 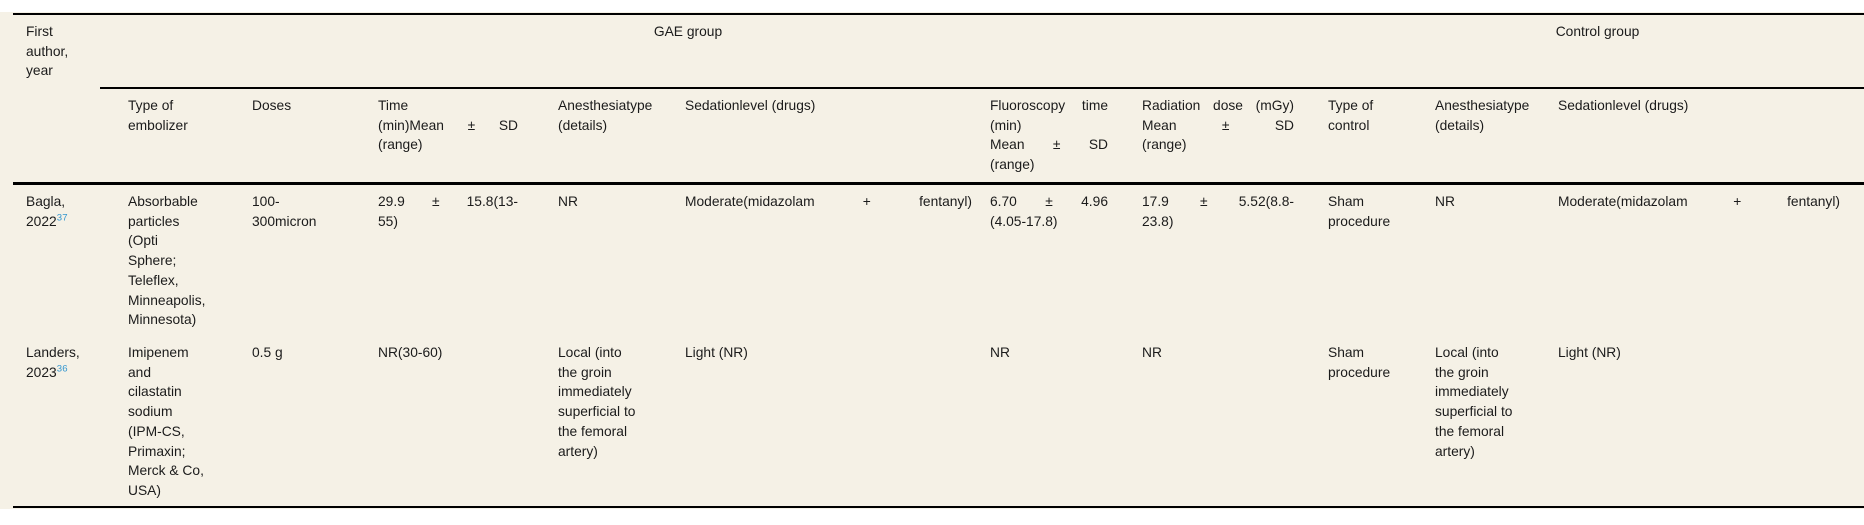 I want to click on col-header-radiation-dose: Radiation dose (mGy) Mean ± SD (range), so click(x=1218, y=125).